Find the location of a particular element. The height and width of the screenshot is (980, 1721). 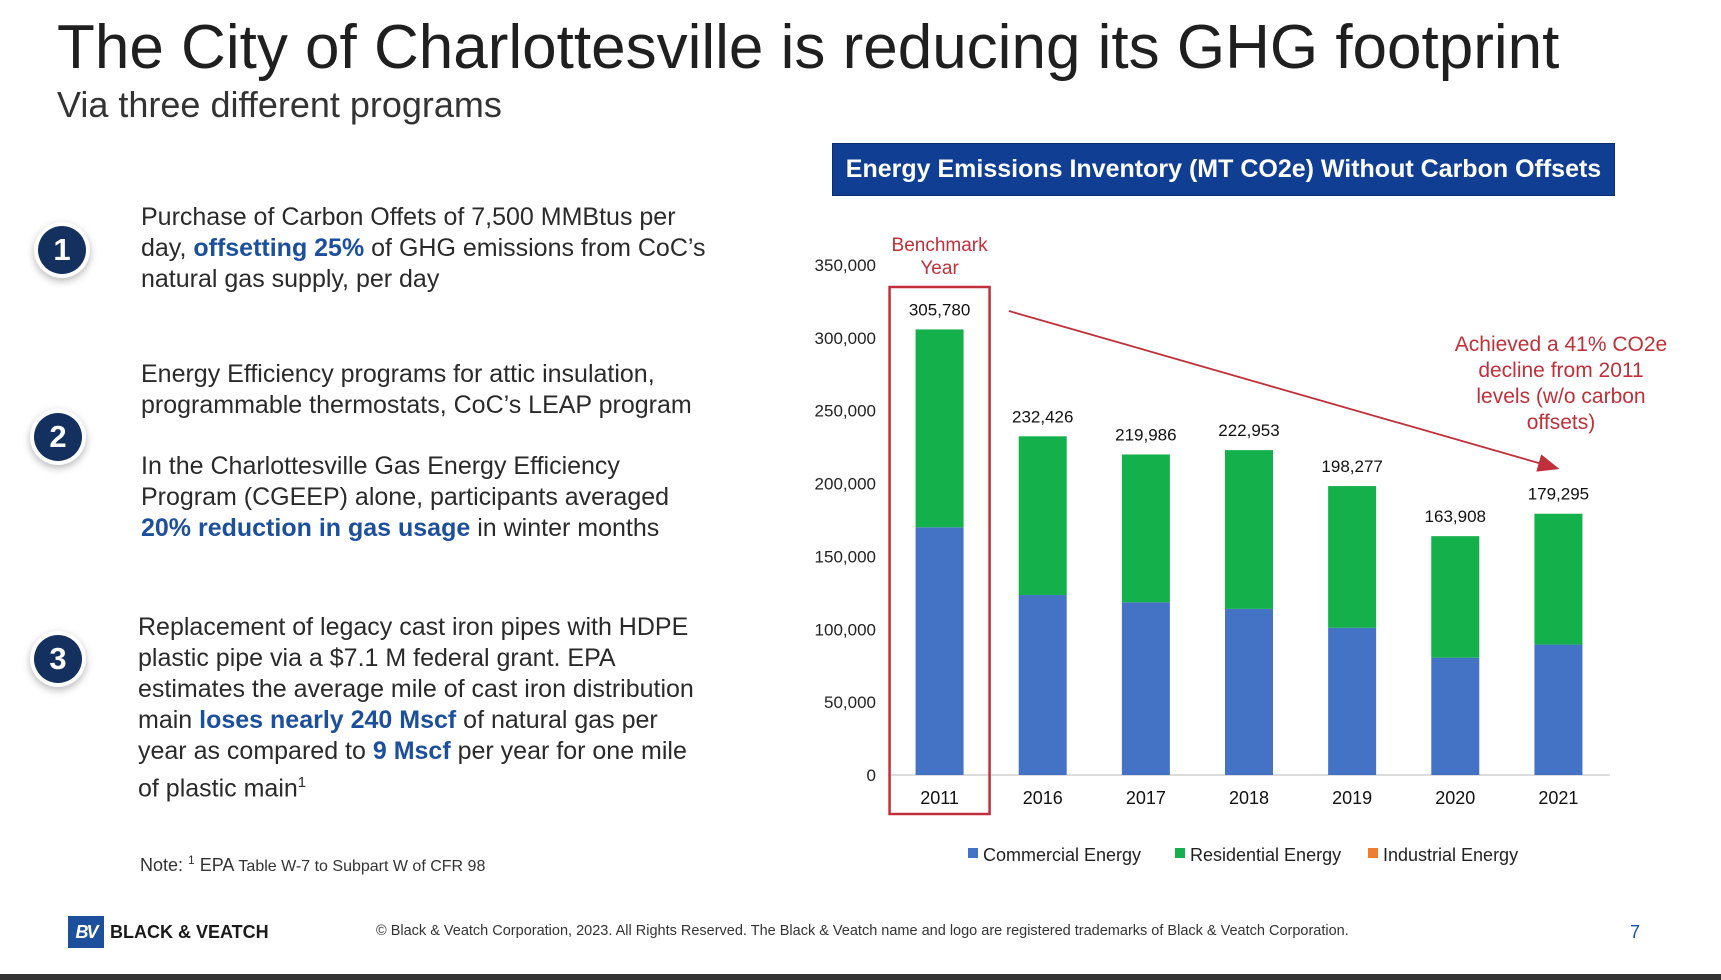

y-tick-label: 200,000 is located at coordinates (845, 484).